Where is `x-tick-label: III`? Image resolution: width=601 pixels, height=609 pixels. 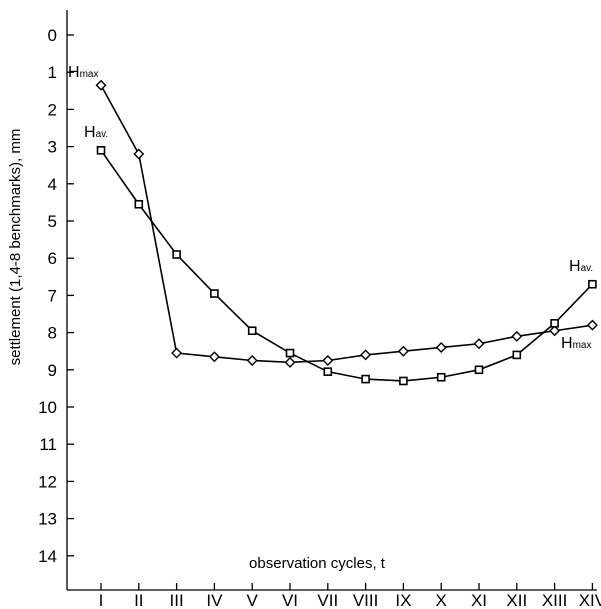 x-tick-label: III is located at coordinates (177, 600).